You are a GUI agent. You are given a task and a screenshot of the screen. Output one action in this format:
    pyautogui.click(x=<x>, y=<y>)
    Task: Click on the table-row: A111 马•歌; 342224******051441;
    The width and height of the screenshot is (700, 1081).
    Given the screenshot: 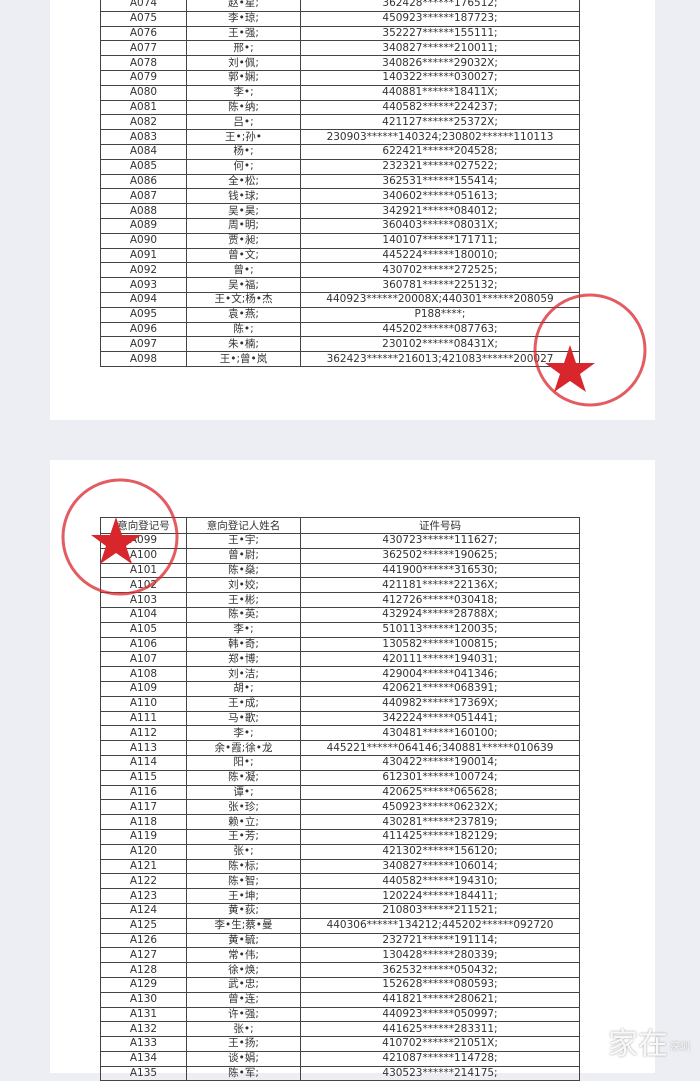 What is the action you would take?
    pyautogui.click(x=340, y=718)
    